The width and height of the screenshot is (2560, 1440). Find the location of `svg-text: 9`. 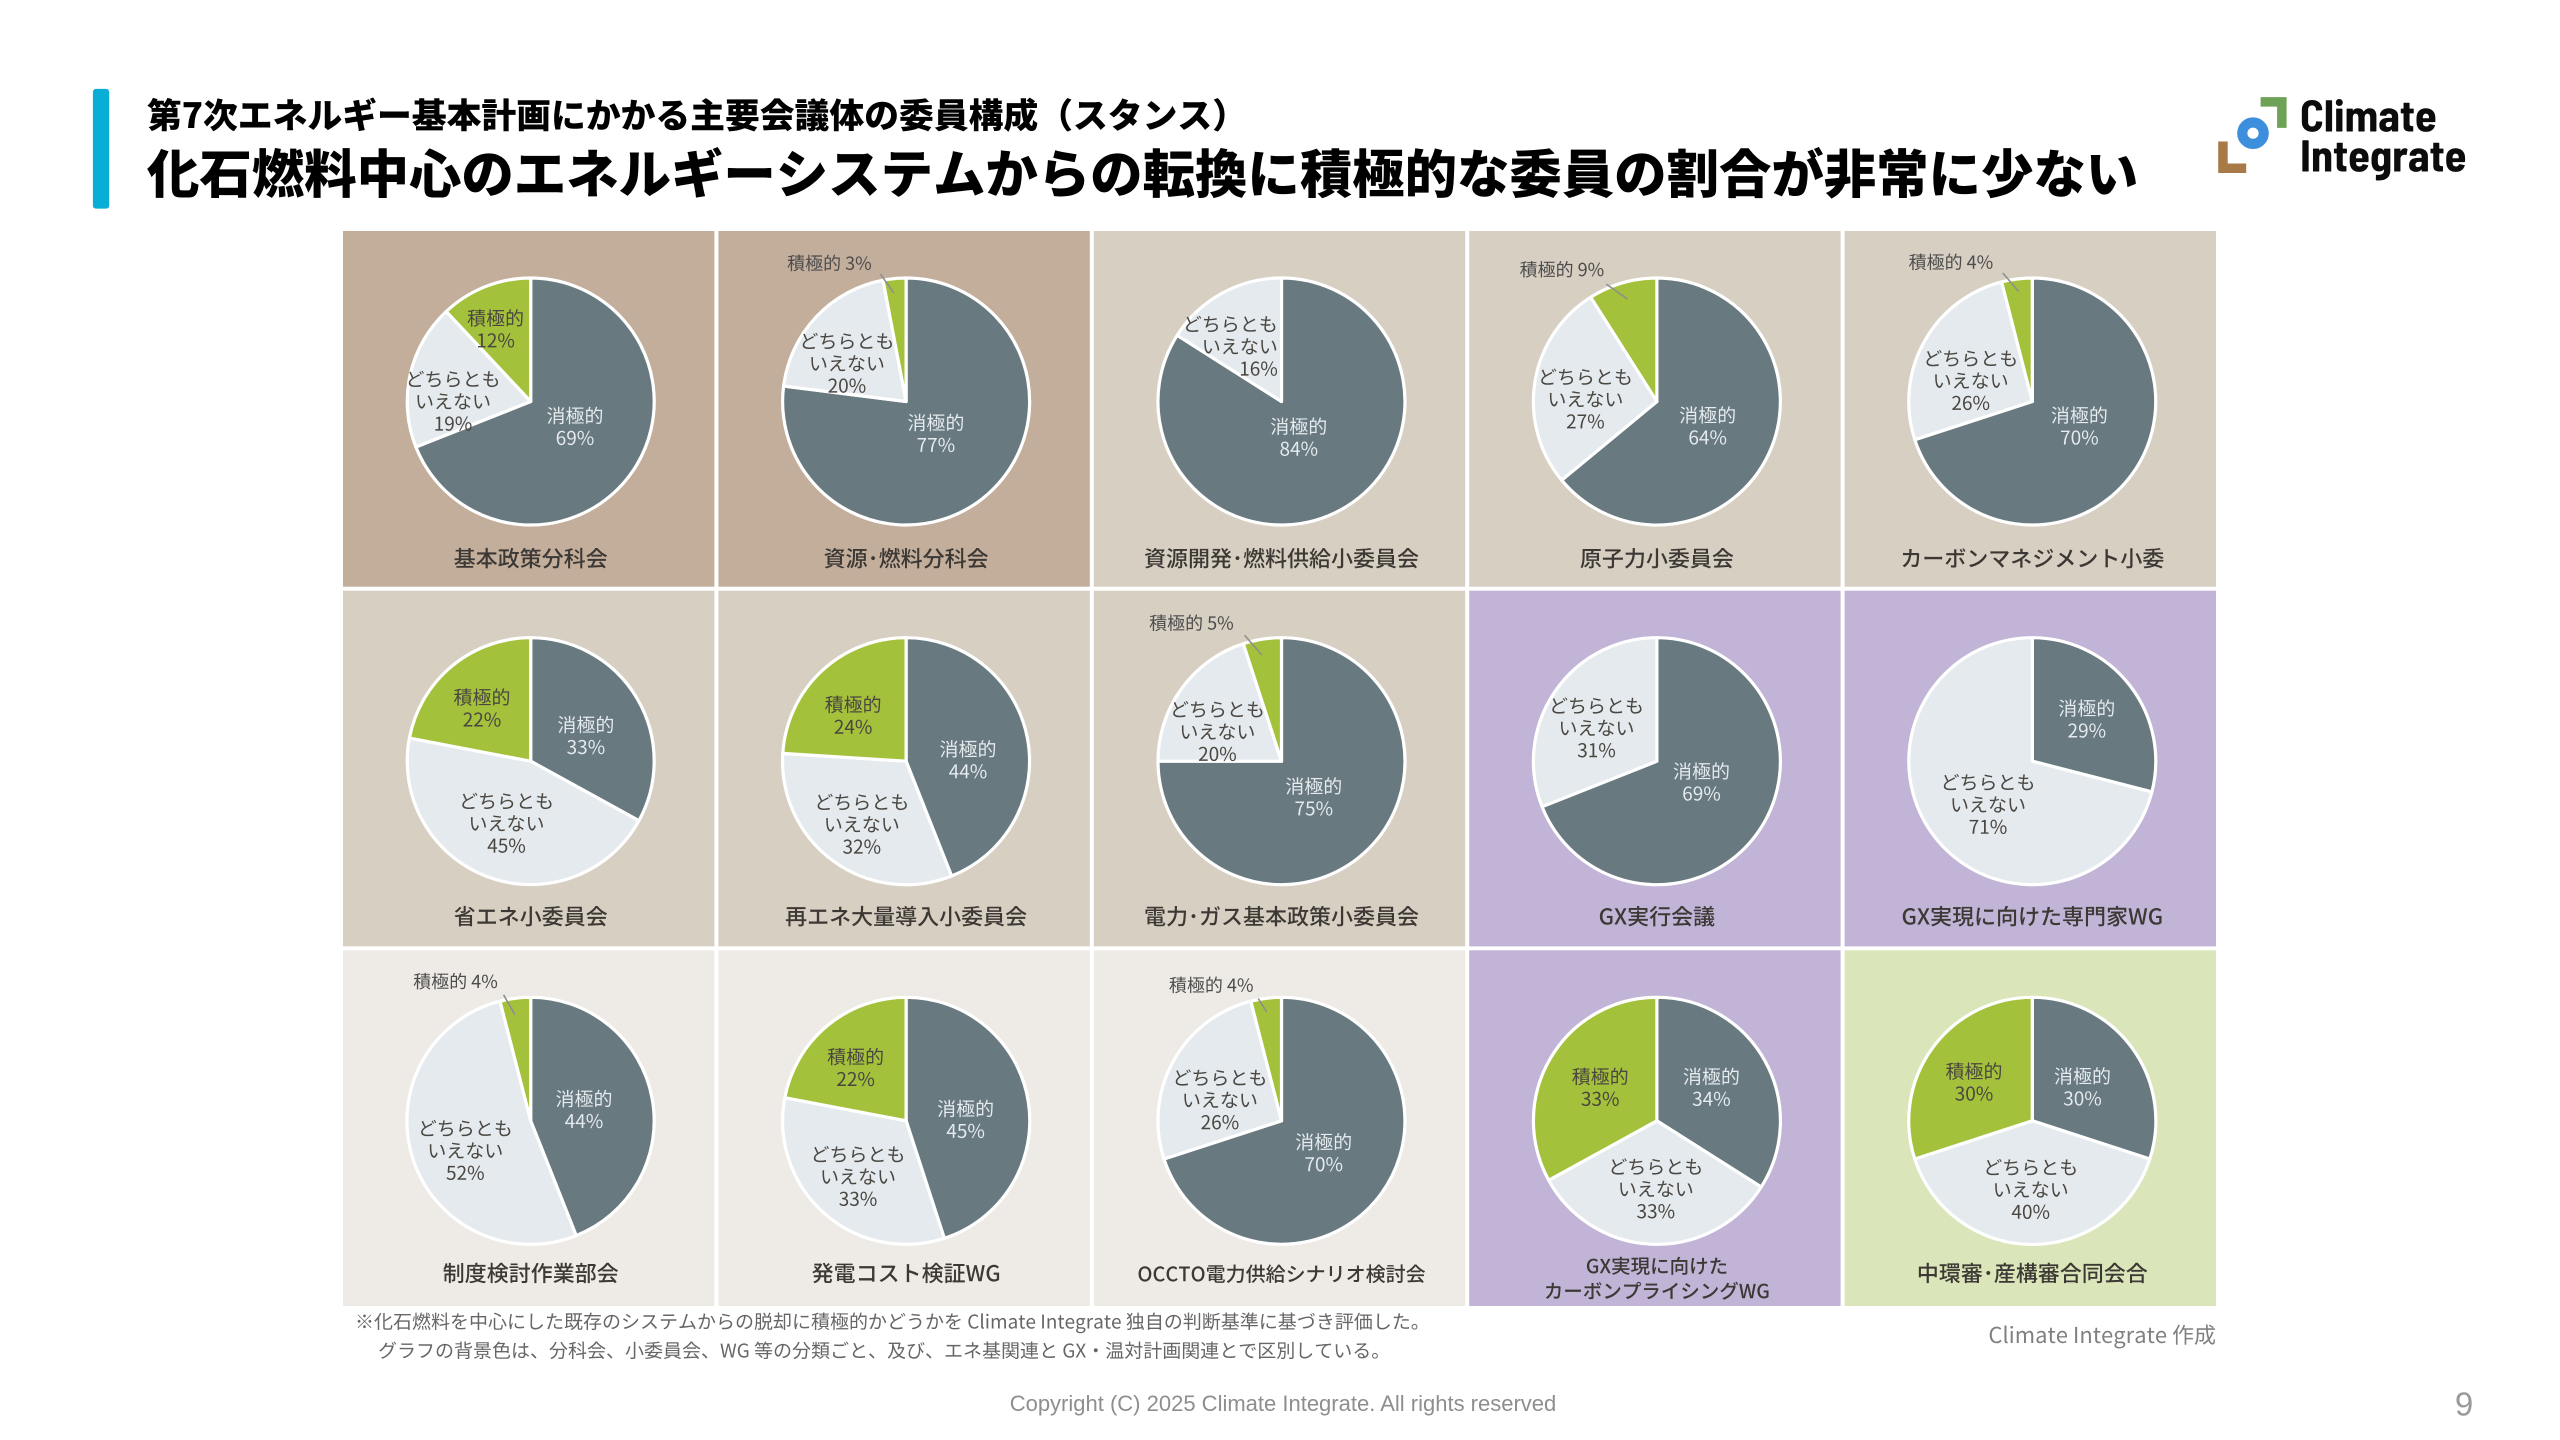

svg-text: 9 is located at coordinates (2464, 1404).